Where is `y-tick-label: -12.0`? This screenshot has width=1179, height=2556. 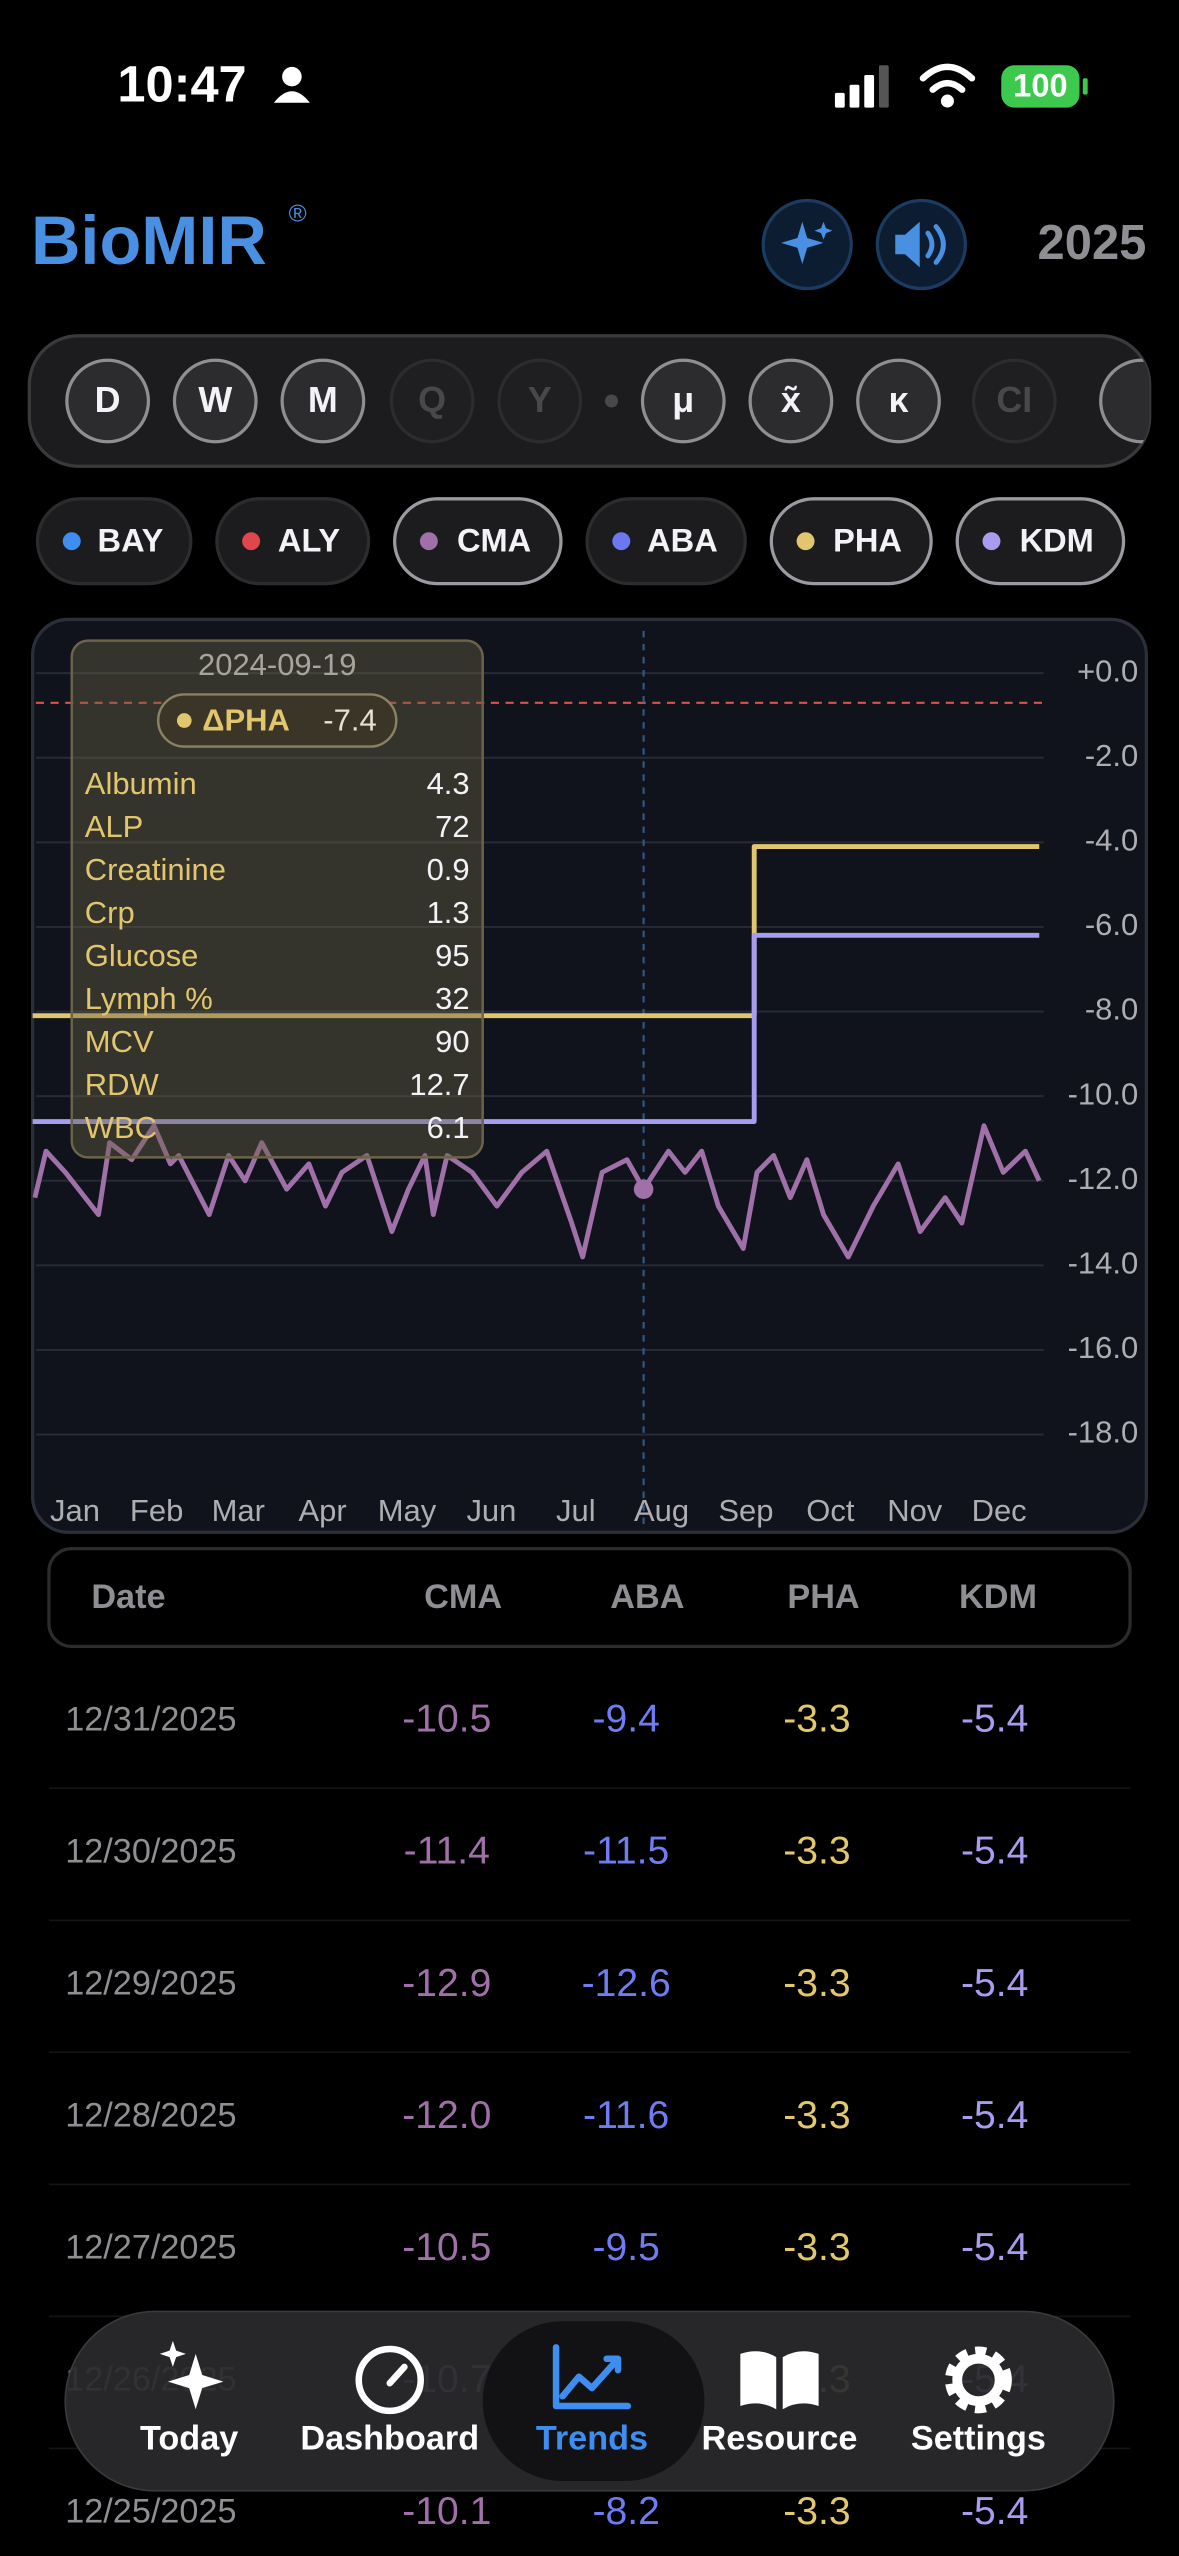 y-tick-label: -12.0 is located at coordinates (1103, 1178).